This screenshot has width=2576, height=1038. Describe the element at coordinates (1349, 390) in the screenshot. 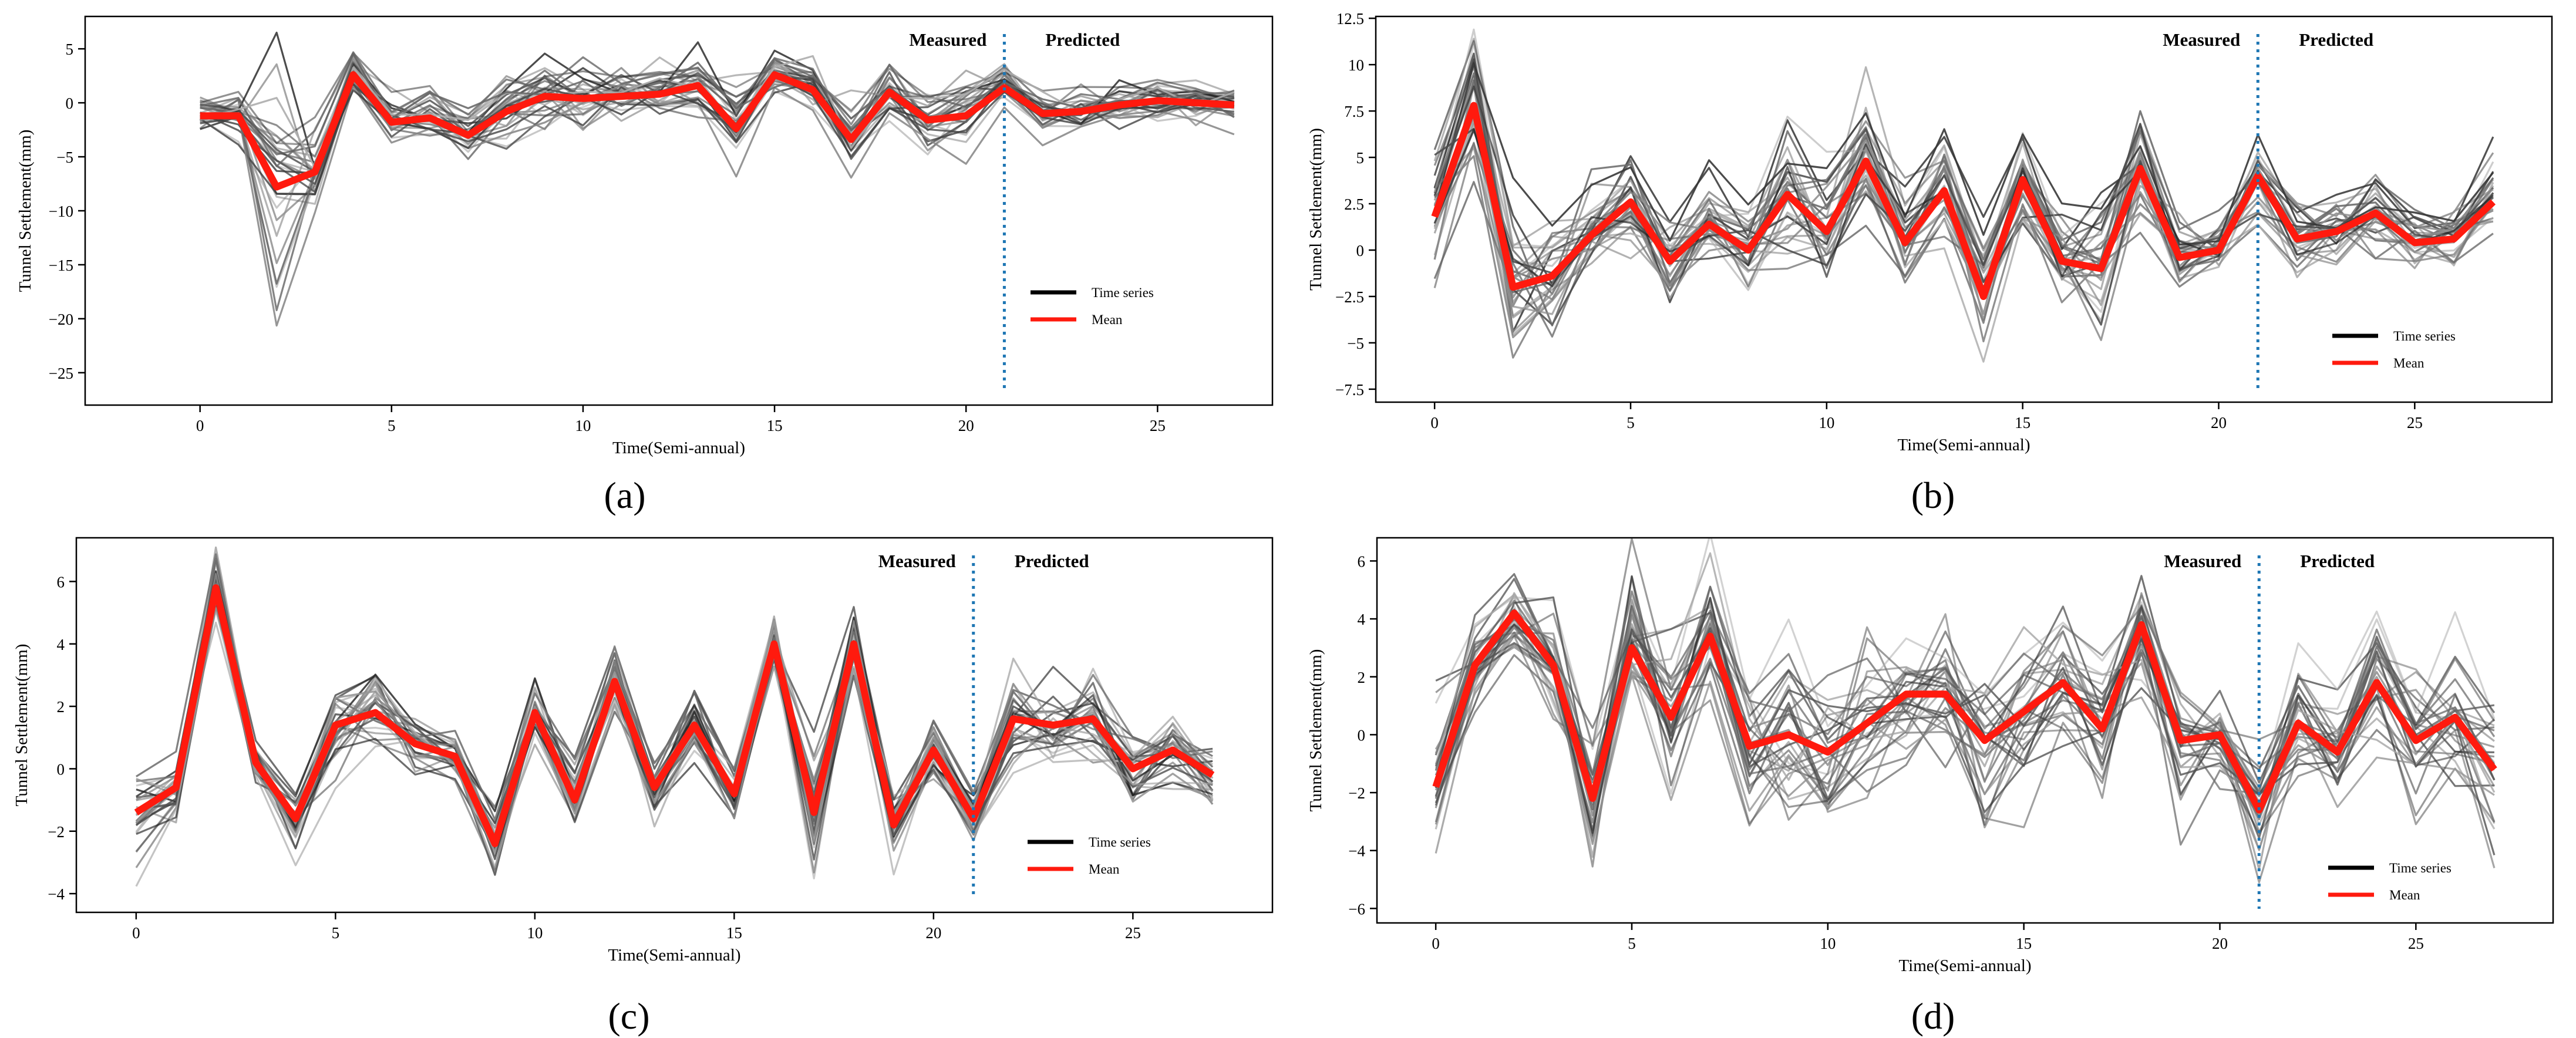

I see `y-tick-label: −7.5` at that location.